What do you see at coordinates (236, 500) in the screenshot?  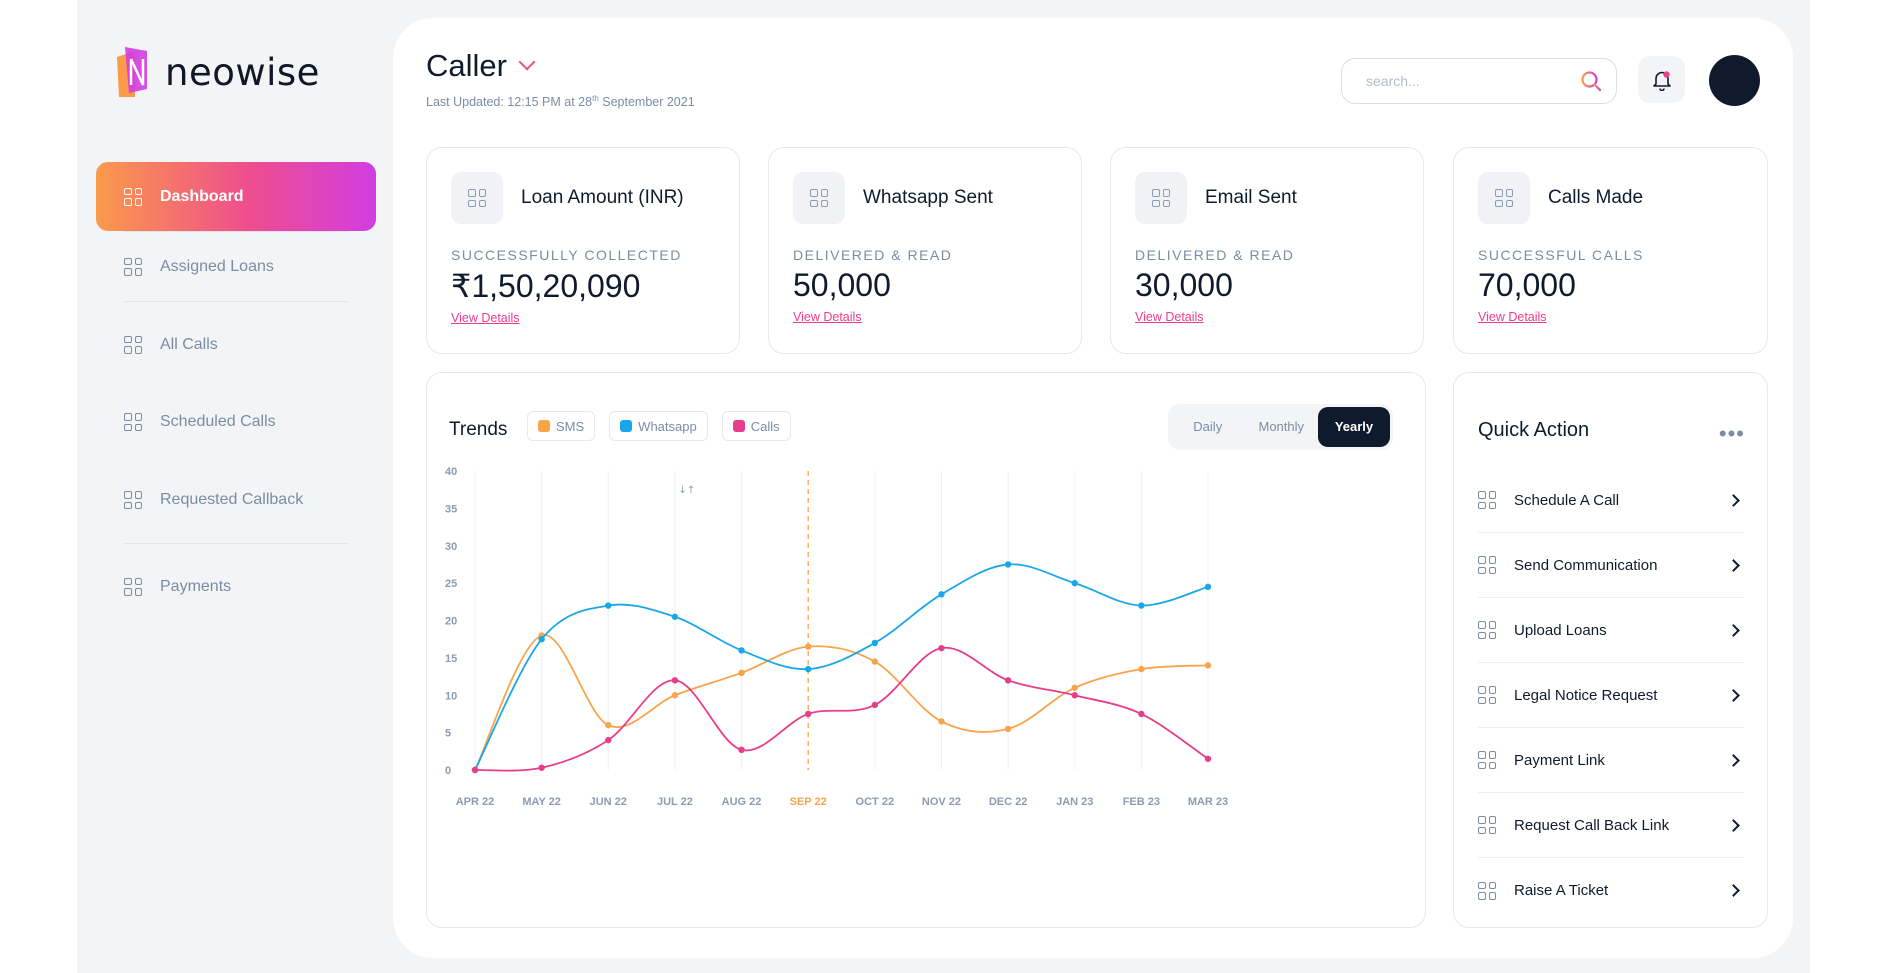 I see `sidebar-item-requested-callback: Requested Callback` at bounding box center [236, 500].